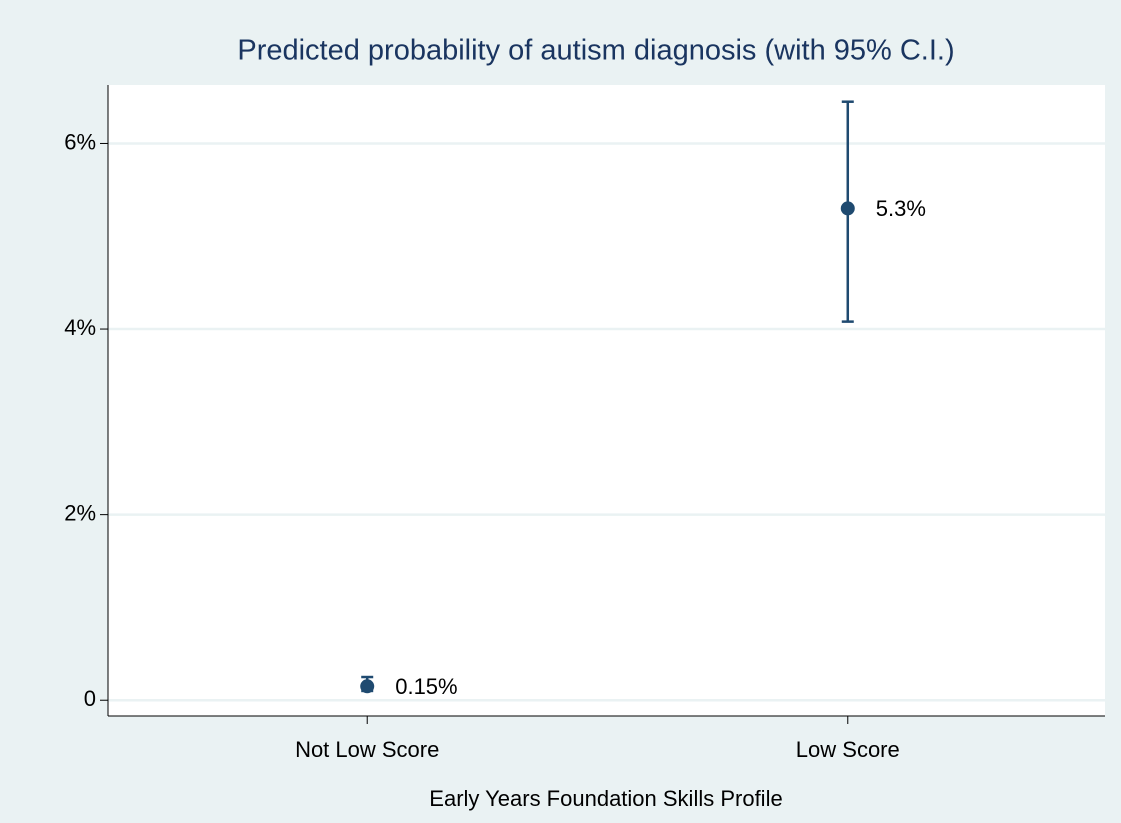  Describe the element at coordinates (605, 798) in the screenshot. I see `x-axis-label: Early Years Foundation Skills Profile` at that location.